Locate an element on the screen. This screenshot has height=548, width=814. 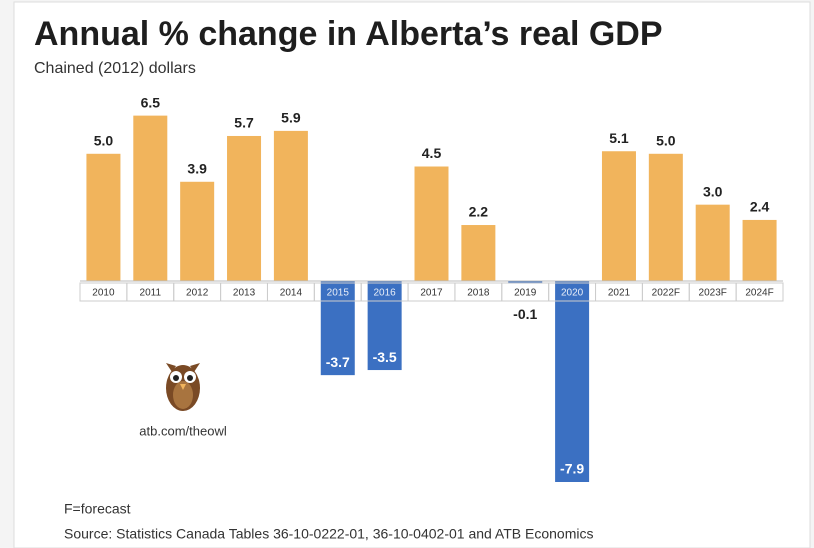
value-label: -0.1 is located at coordinates (525, 314).